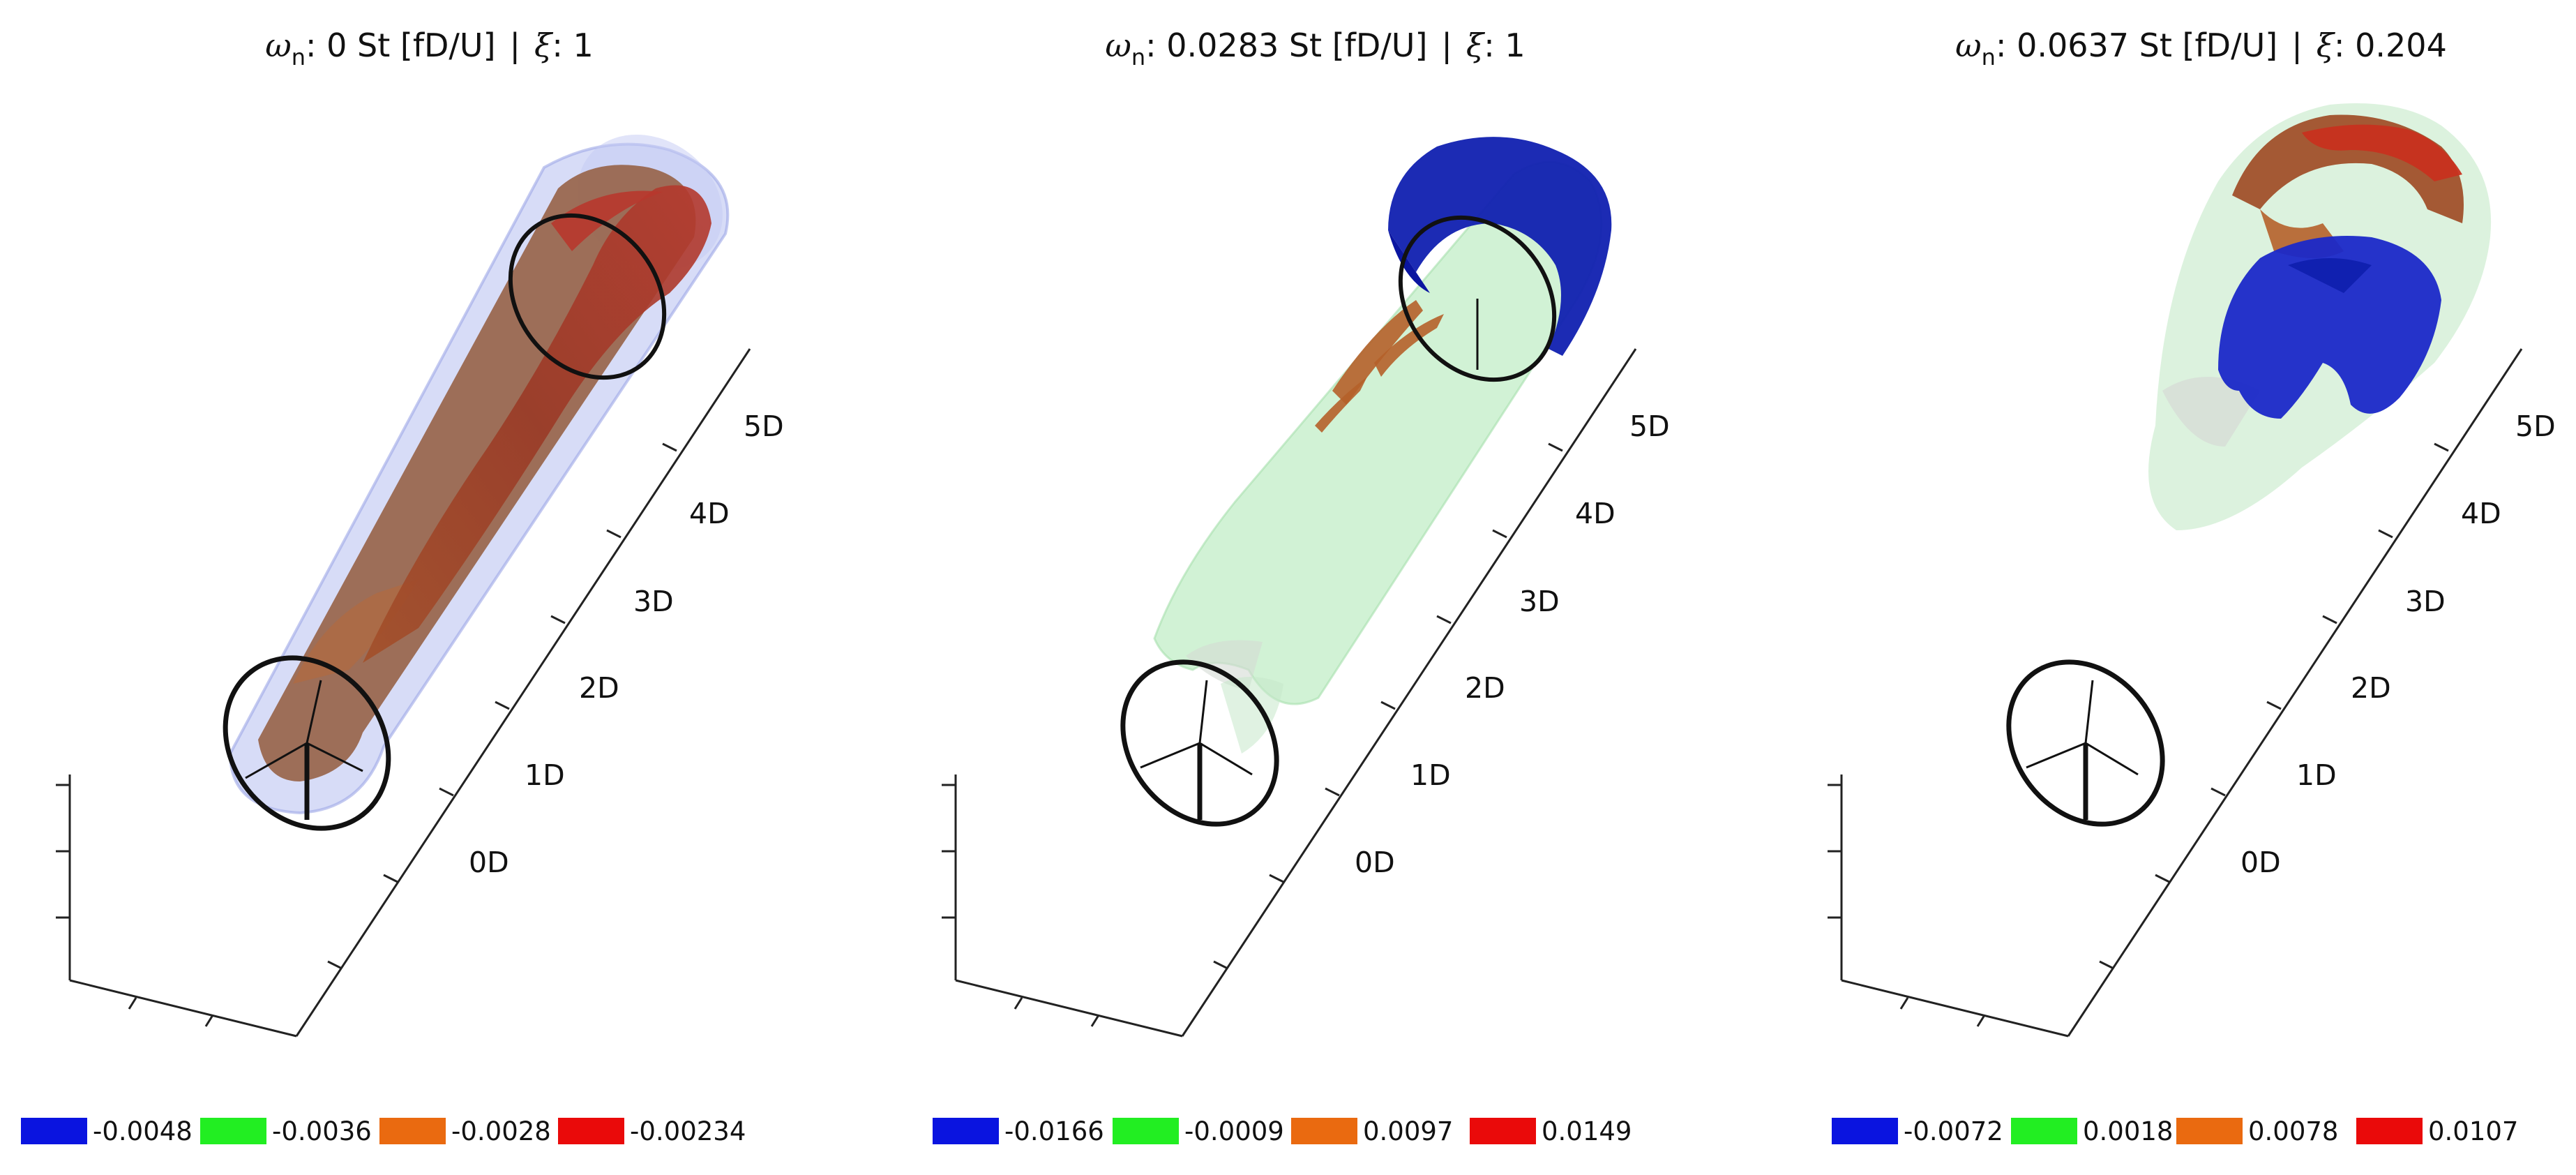  I want to click on xi-value: : 0.204, so click(2390, 46).